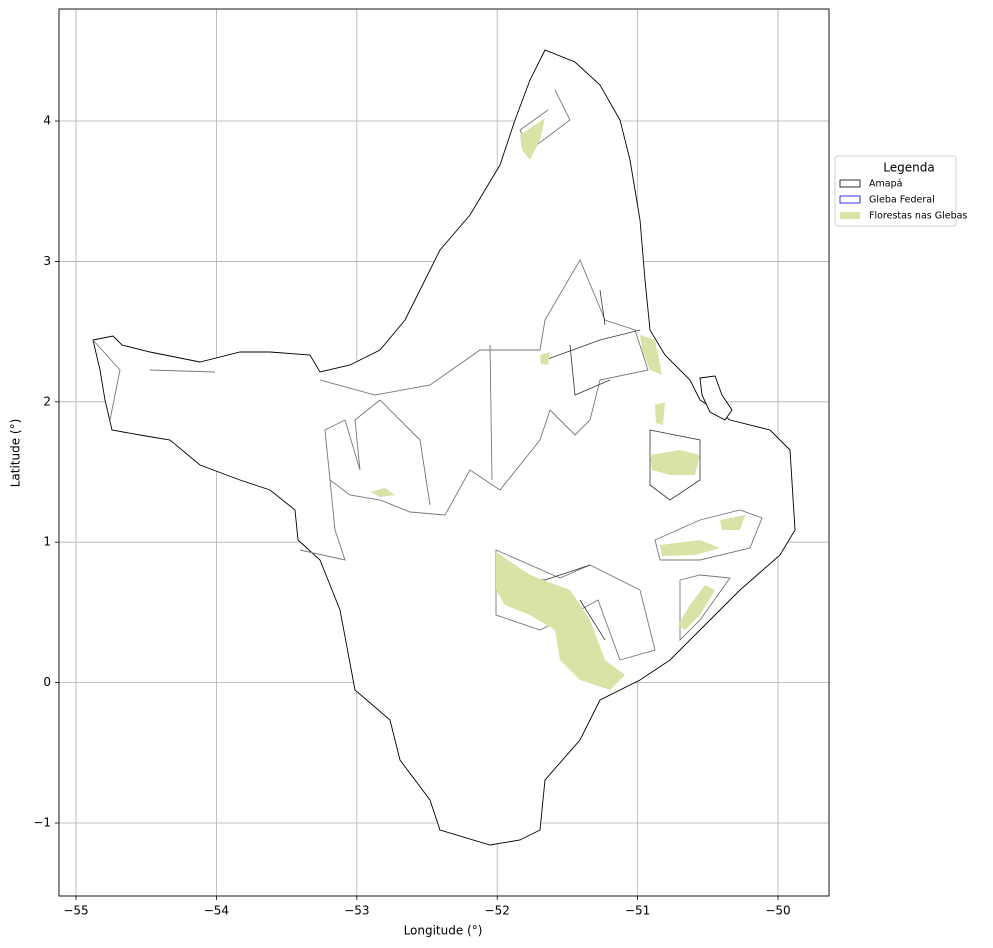 The width and height of the screenshot is (993, 948). What do you see at coordinates (47, 682) in the screenshot?
I see `y-tick-label: 0` at bounding box center [47, 682].